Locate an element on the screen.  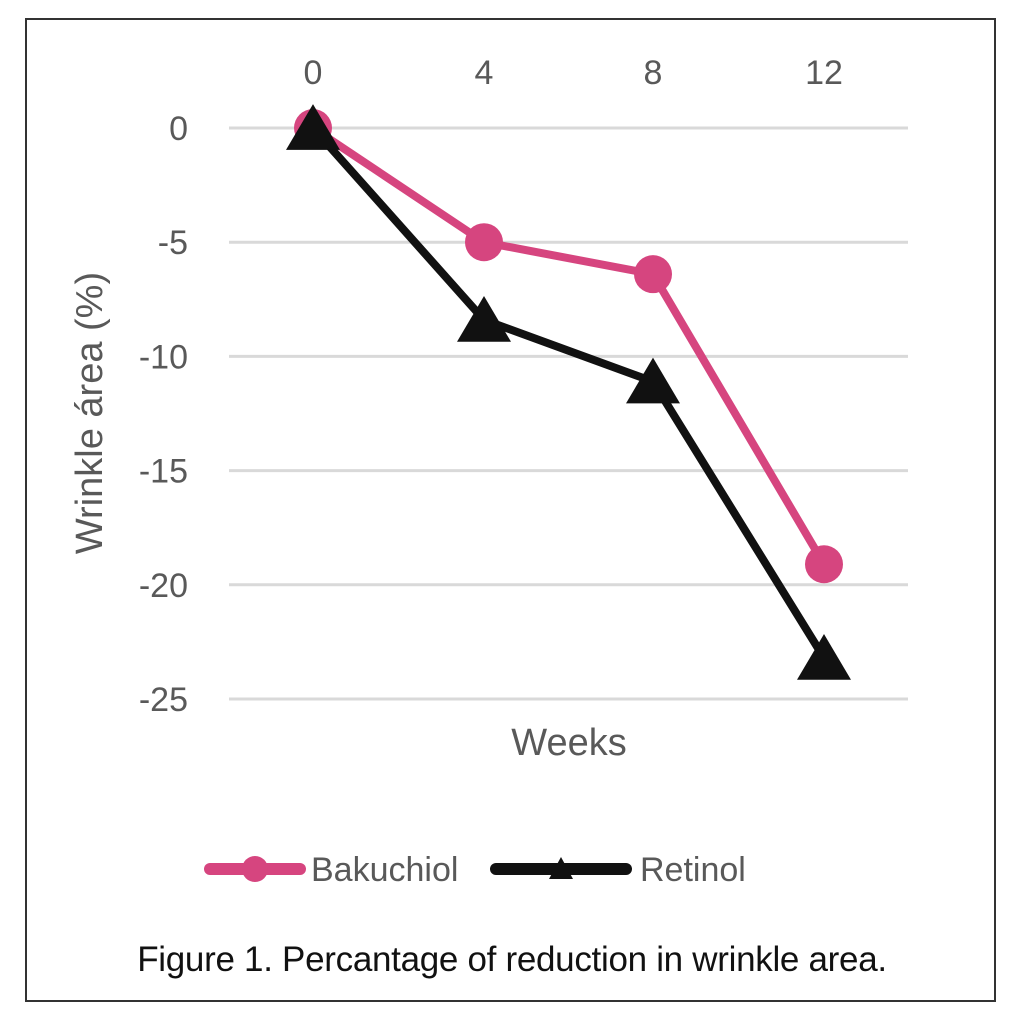
y-tick-label: -5 is located at coordinates (173, 243).